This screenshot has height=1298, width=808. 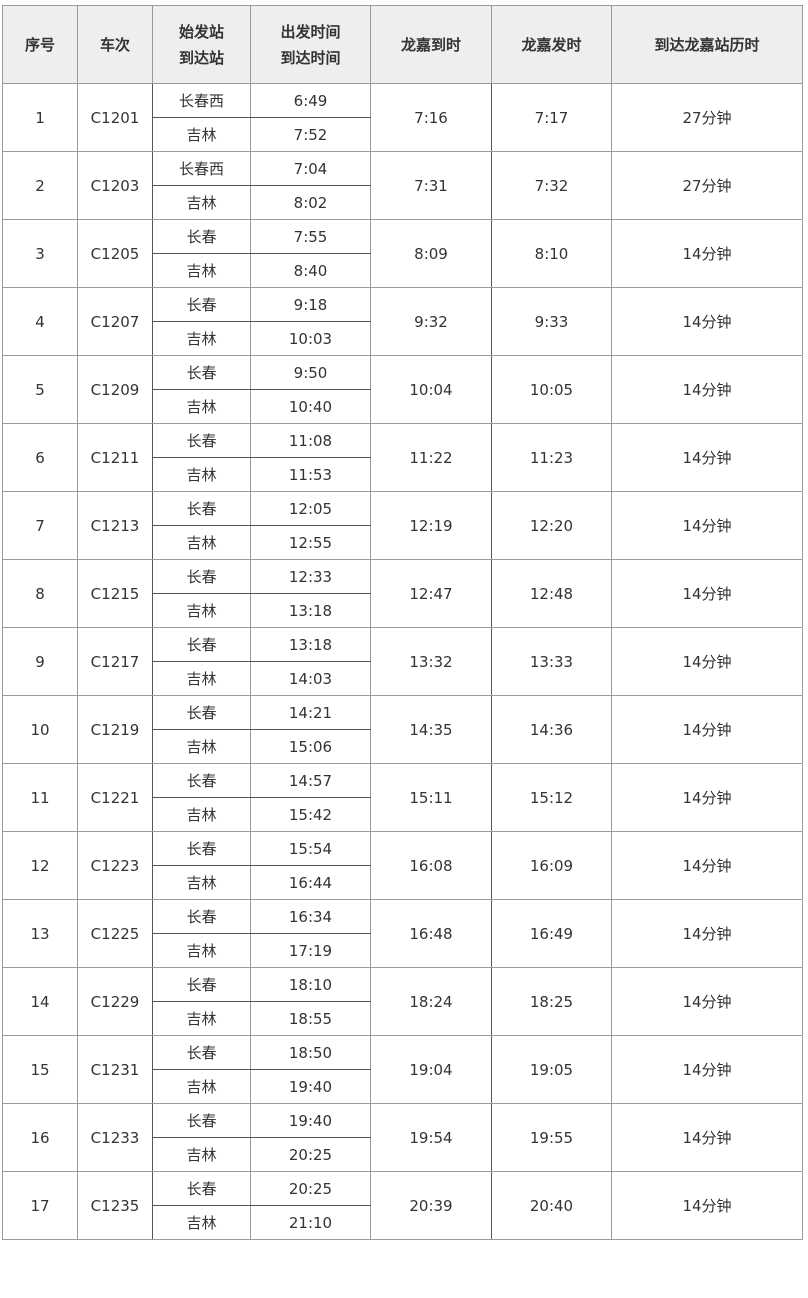 What do you see at coordinates (402, 321) in the screenshot?
I see `table-row: 4 C1207 长春 9:18 9:32 9:33 14分钟` at bounding box center [402, 321].